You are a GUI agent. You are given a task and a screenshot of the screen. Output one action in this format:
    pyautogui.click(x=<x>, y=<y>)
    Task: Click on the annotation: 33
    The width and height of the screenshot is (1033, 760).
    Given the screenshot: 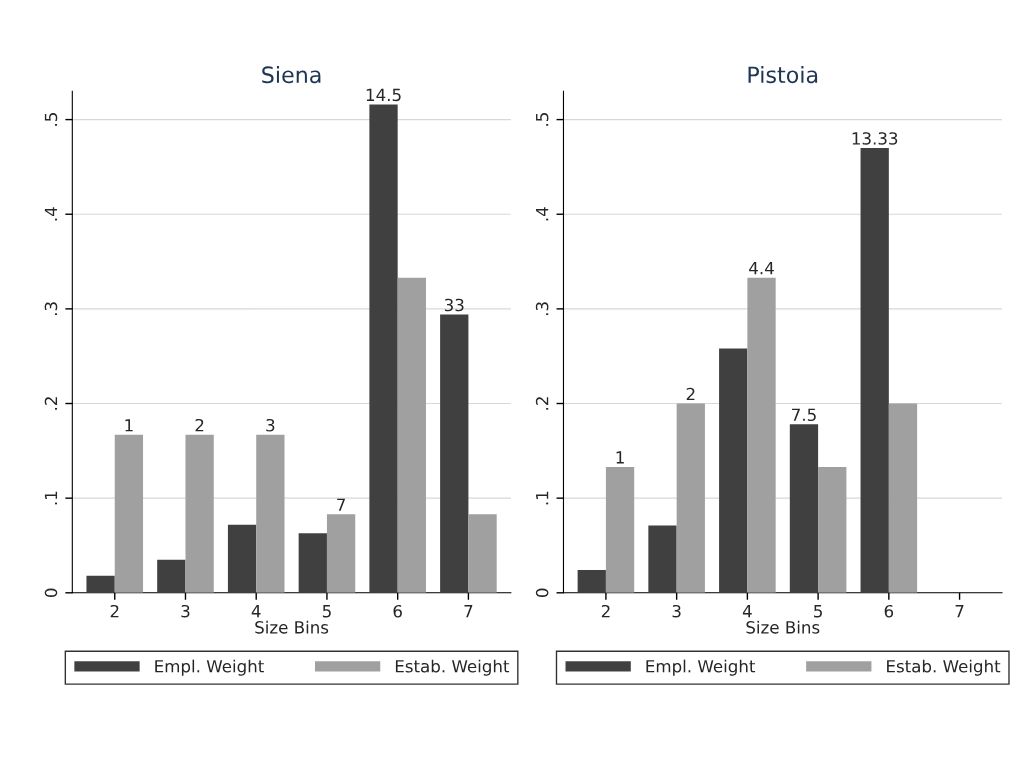 What is the action you would take?
    pyautogui.click(x=454, y=305)
    